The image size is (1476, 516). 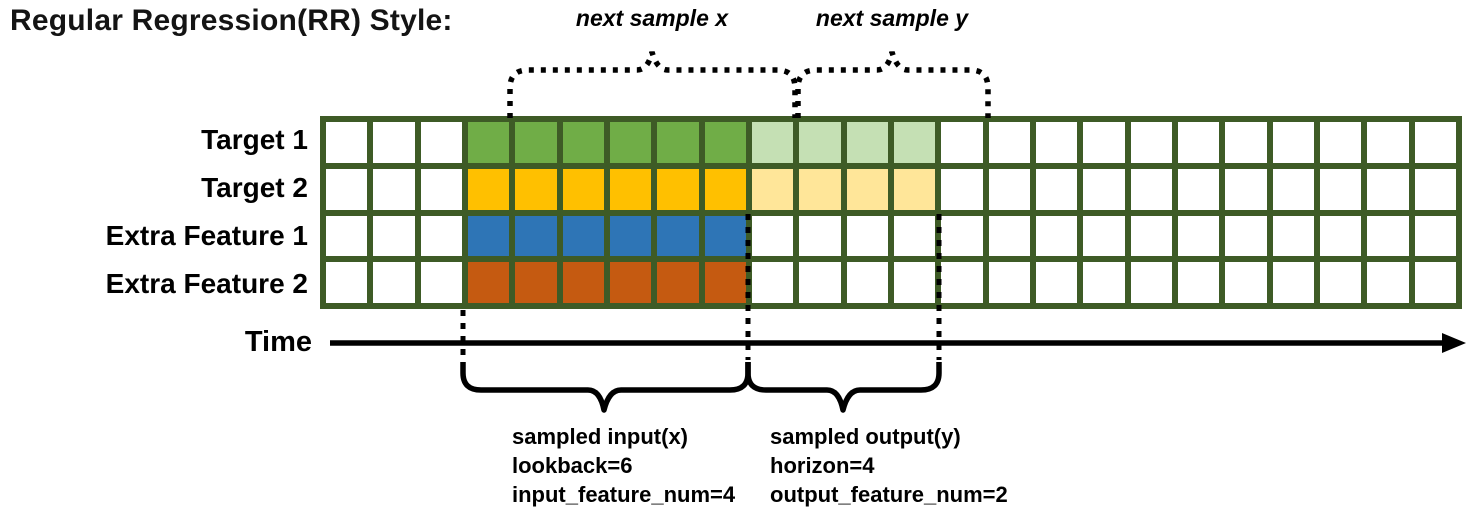 I want to click on row-label-extra-feature-1: Extra Feature 1, so click(x=206, y=235).